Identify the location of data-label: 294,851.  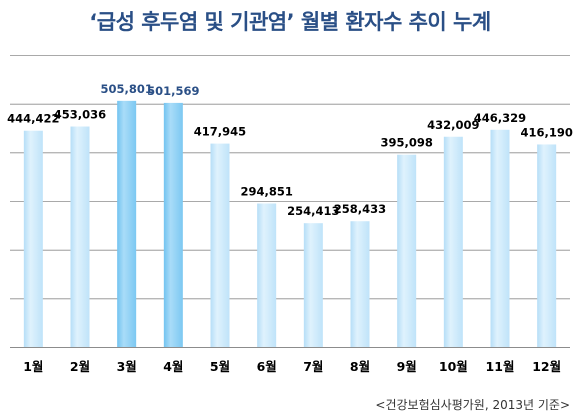
(266, 192).